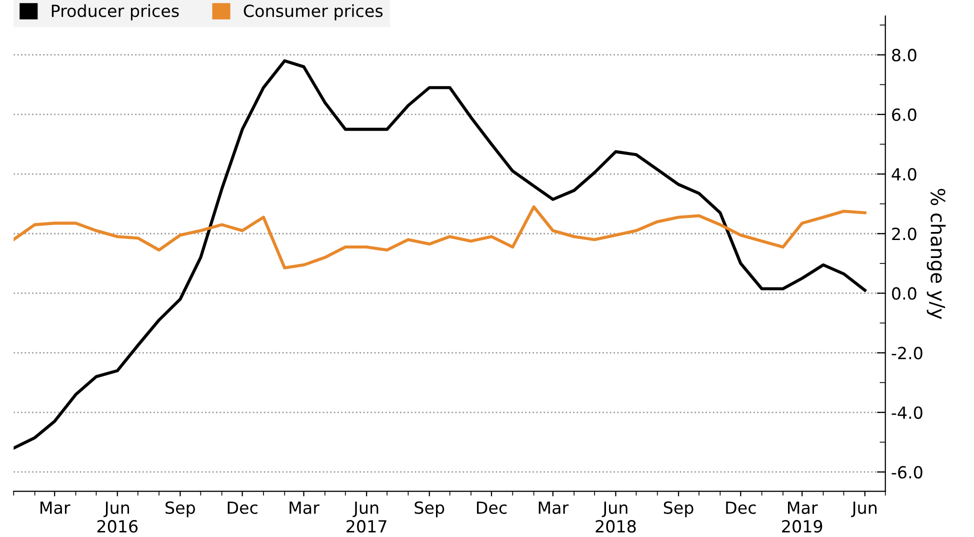 The height and width of the screenshot is (537, 974). Describe the element at coordinates (904, 293) in the screenshot. I see `y-tick-label: 0.0` at that location.